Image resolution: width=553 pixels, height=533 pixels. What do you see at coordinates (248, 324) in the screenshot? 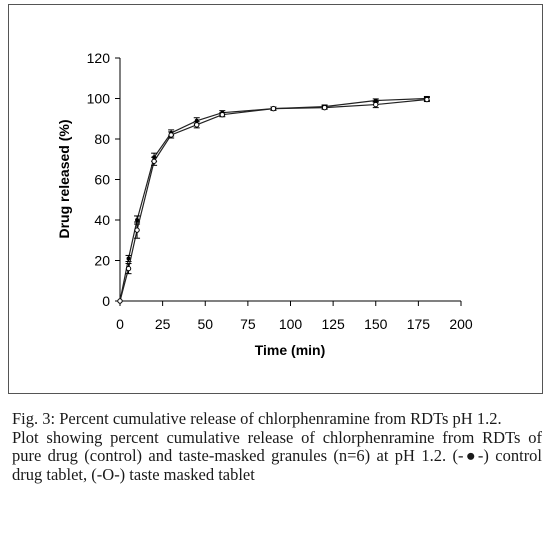
I see `x-tick-label: 75` at bounding box center [248, 324].